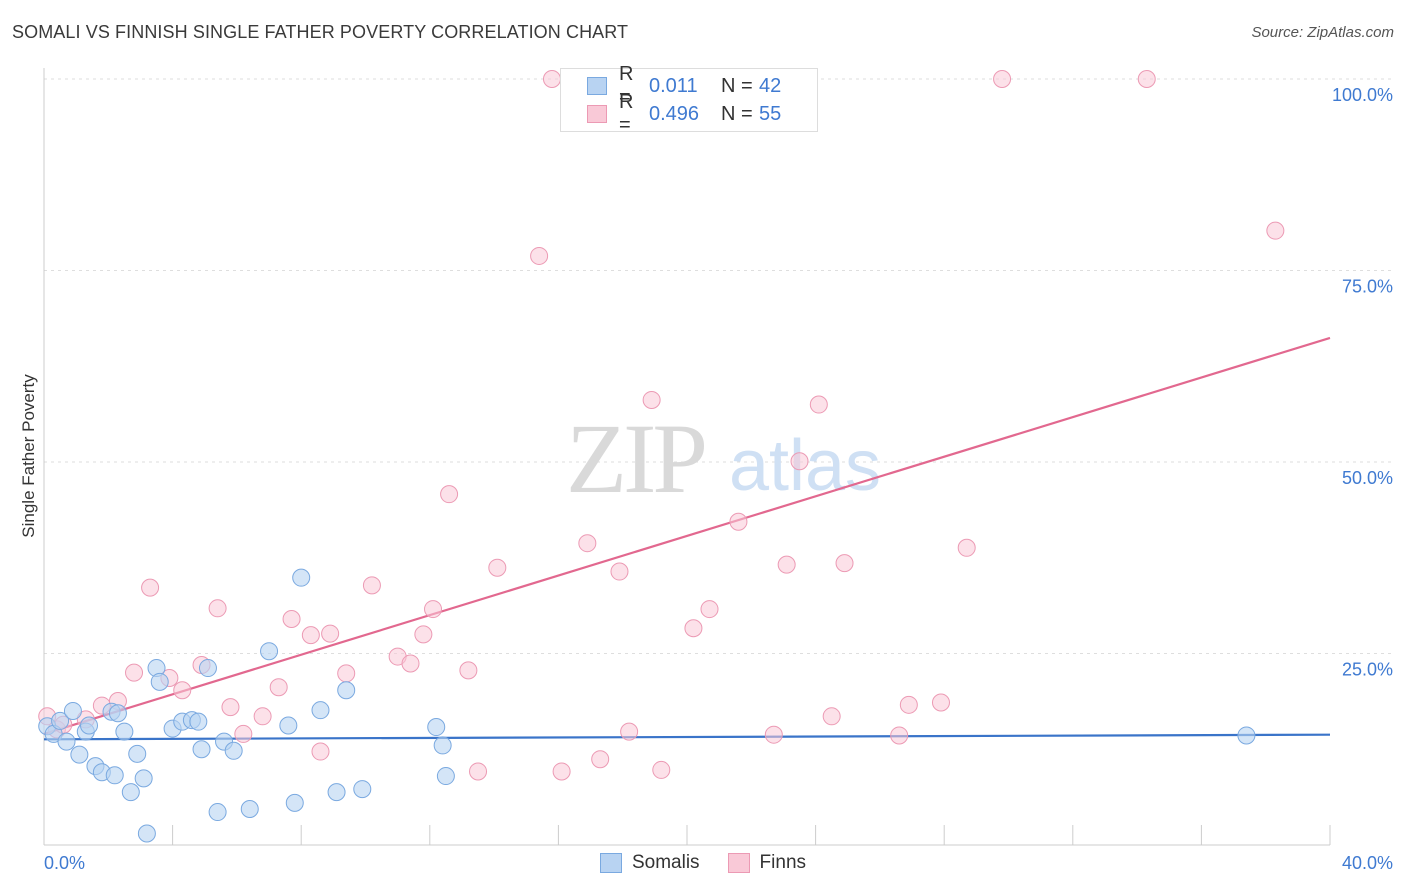 The height and width of the screenshot is (892, 1406). What do you see at coordinates (674, 113) in the screenshot?
I see `r-value: 0.496` at bounding box center [674, 113].